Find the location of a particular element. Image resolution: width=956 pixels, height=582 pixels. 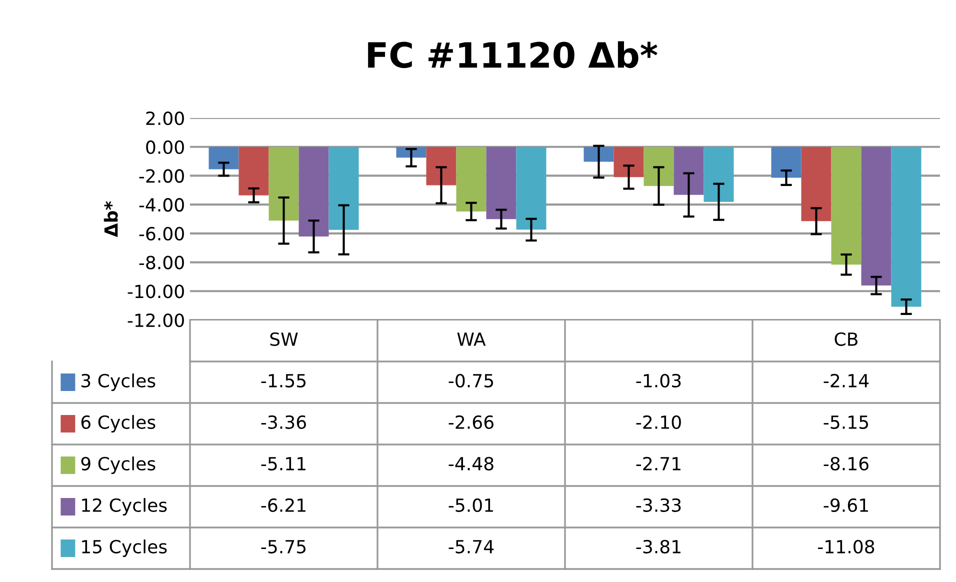

data-label: -2.66 is located at coordinates (471, 422).